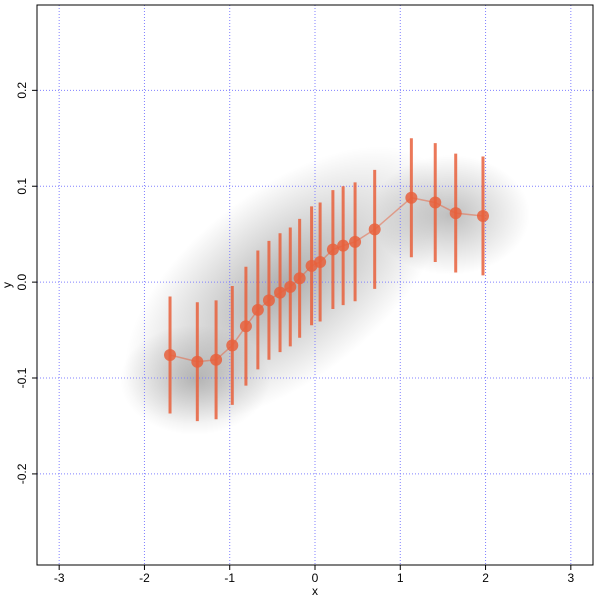  I want to click on x-tick-label: 0, so click(315, 578).